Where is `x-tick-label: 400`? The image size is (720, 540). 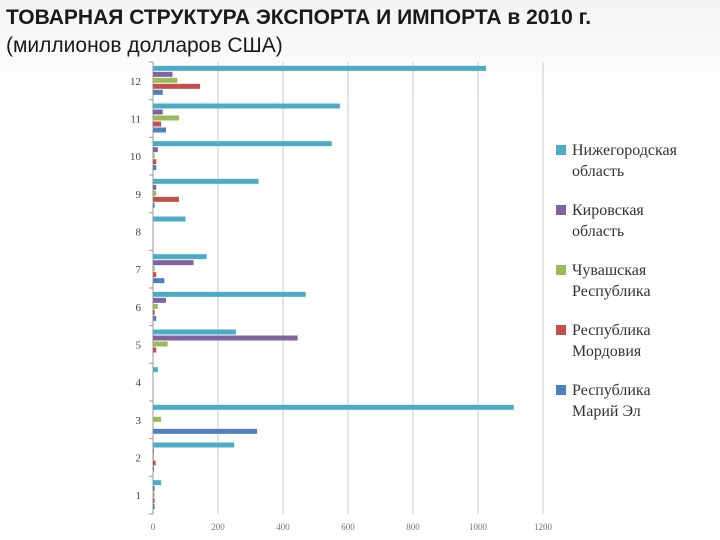 x-tick-label: 400 is located at coordinates (283, 527).